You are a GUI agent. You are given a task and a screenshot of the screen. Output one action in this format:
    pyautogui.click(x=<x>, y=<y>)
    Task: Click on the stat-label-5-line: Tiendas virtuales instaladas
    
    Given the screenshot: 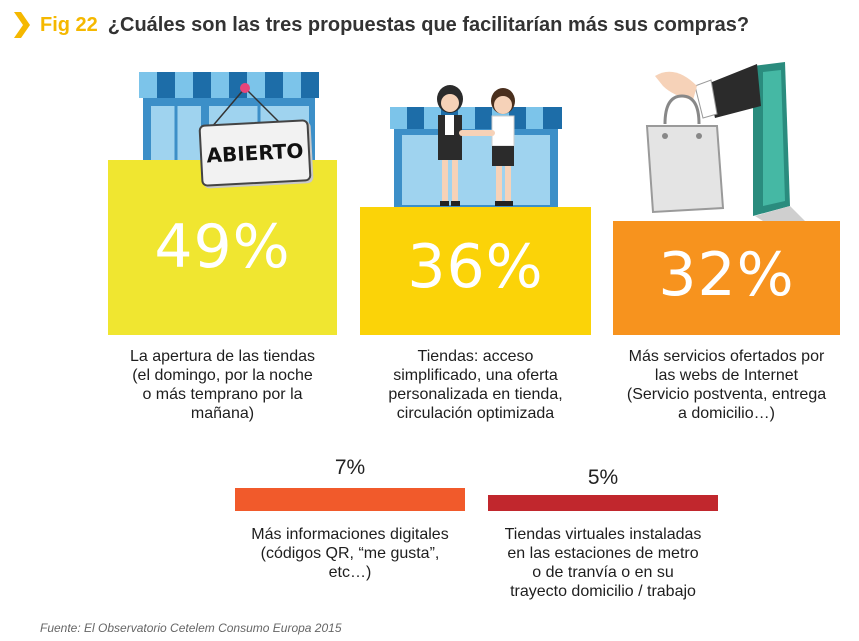 What is the action you would take?
    pyautogui.click(x=603, y=534)
    